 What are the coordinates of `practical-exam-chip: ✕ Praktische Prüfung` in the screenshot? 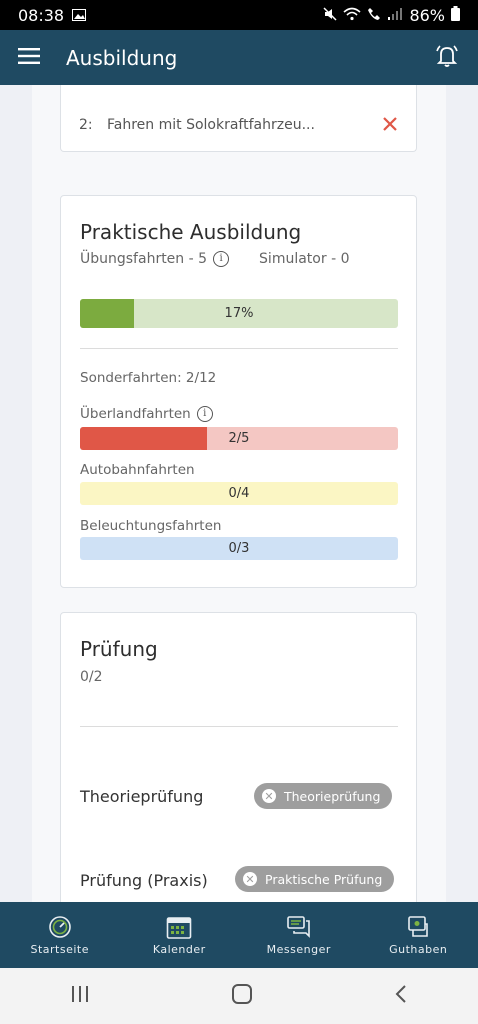 It's located at (315, 879).